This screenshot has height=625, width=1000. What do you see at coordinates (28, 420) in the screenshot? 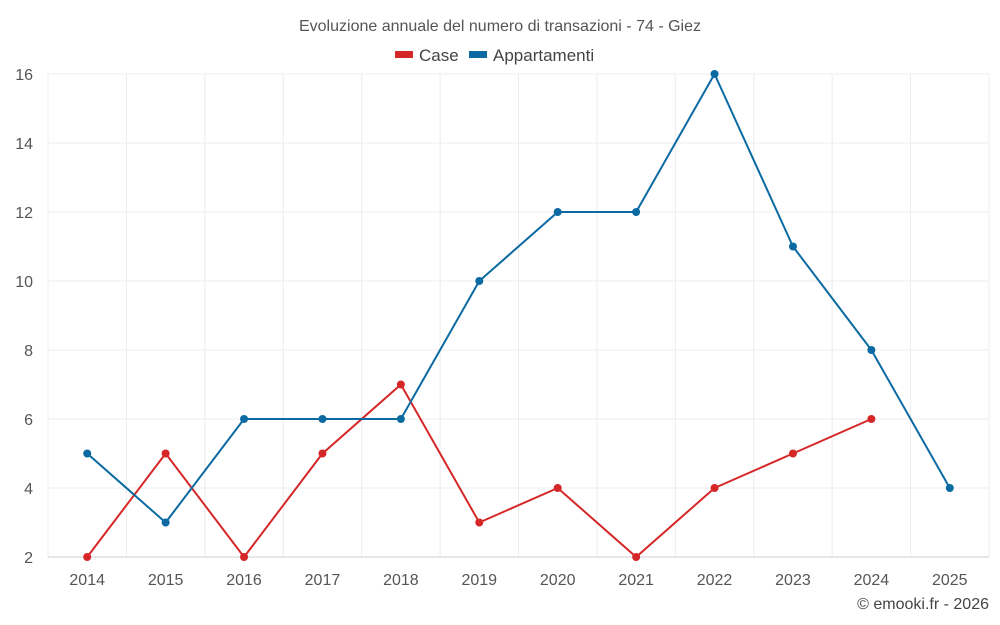
I see `y-tick-label: 6` at bounding box center [28, 420].